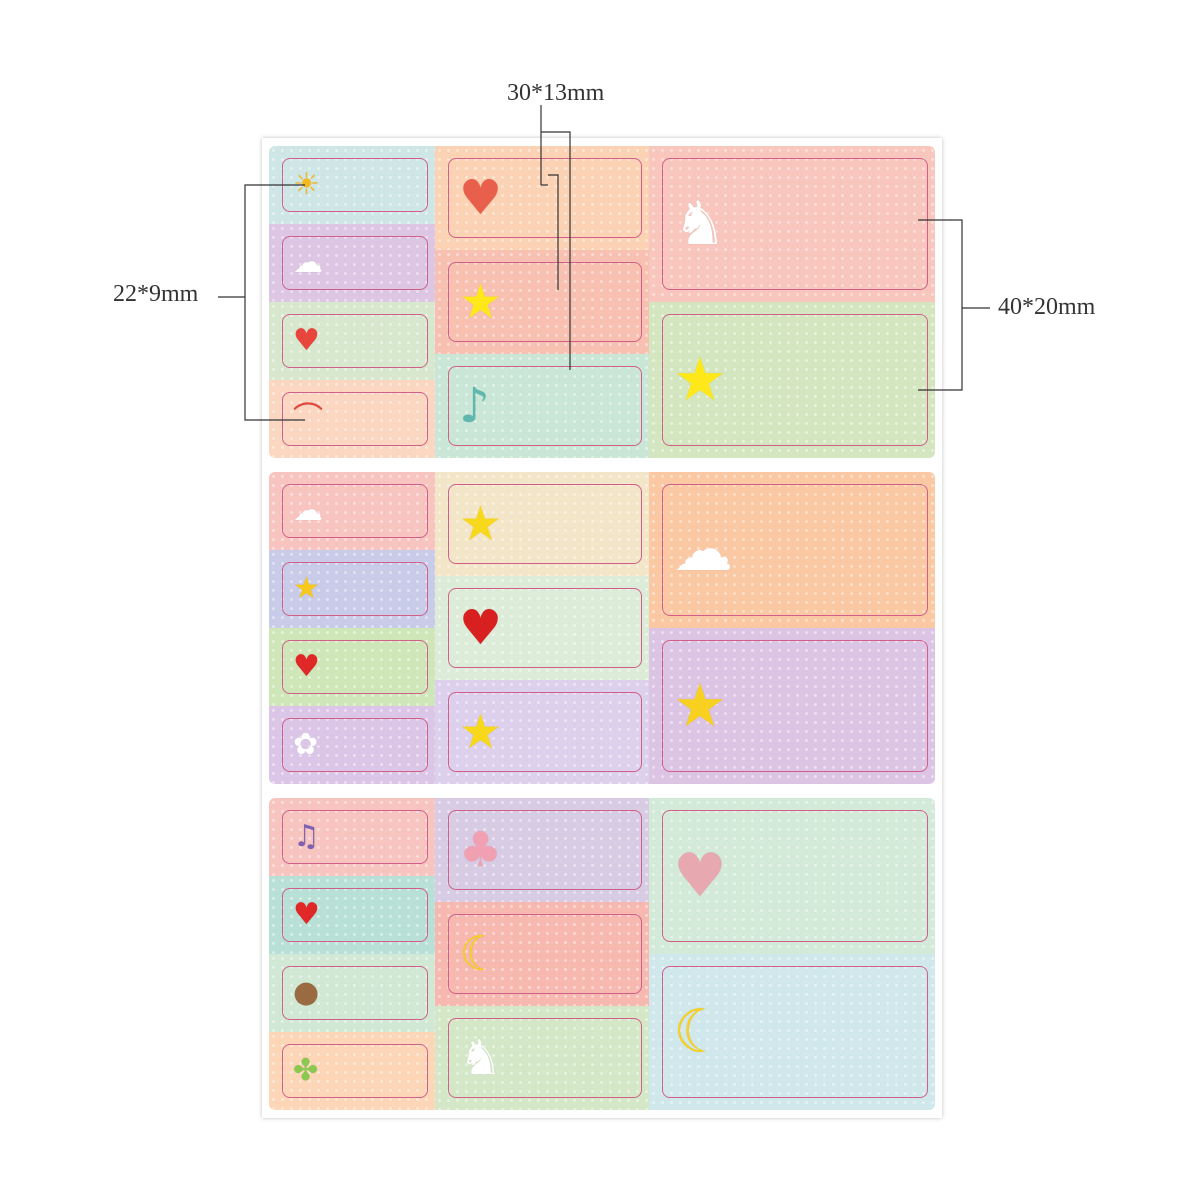 This screenshot has width=1200, height=1200. Describe the element at coordinates (355, 993) in the screenshot. I see `name-label-frame: ●` at that location.